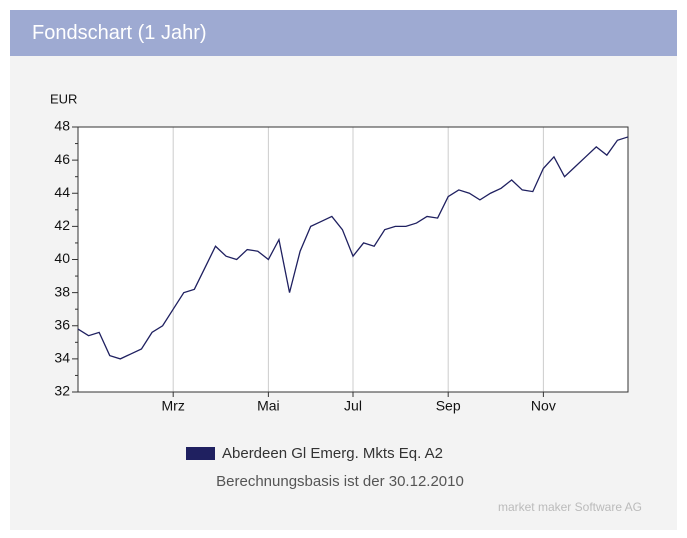  Describe the element at coordinates (63, 98) in the screenshot. I see `y-axis-label: EUR` at that location.